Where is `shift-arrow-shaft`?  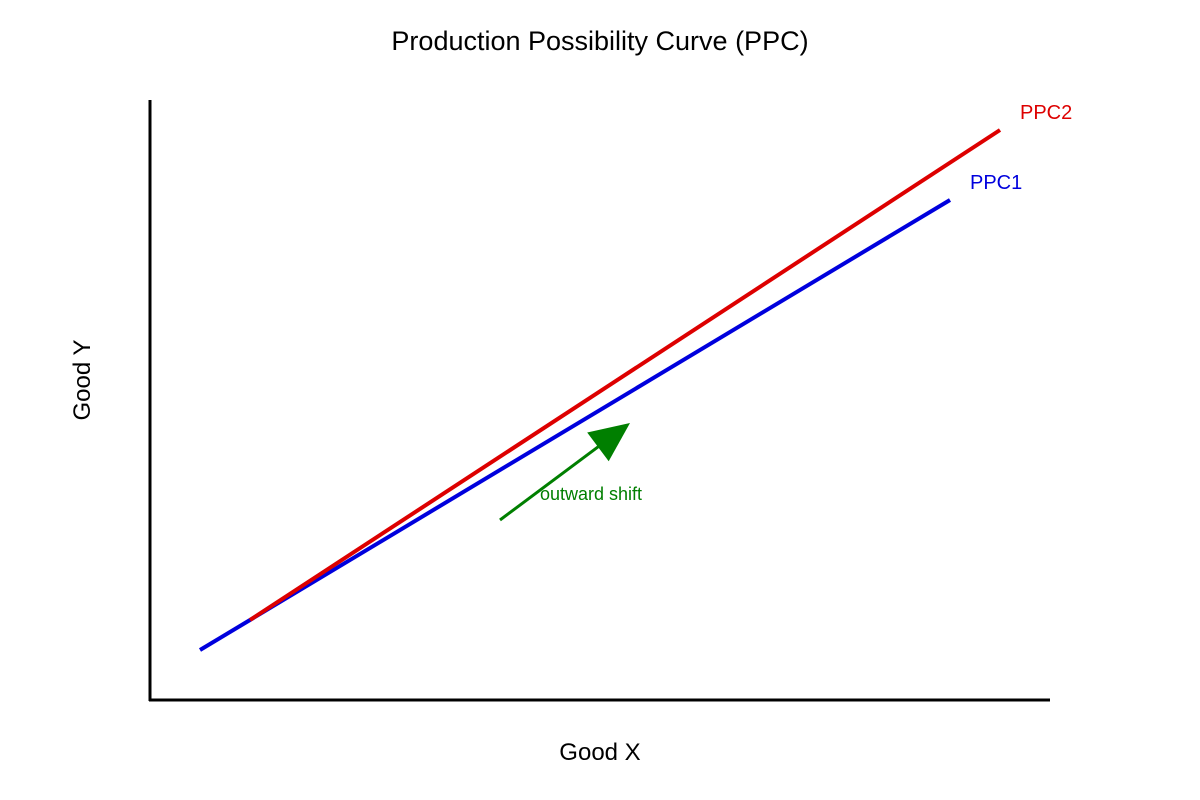
shift-arrow-shaft is located at coordinates (551, 482).